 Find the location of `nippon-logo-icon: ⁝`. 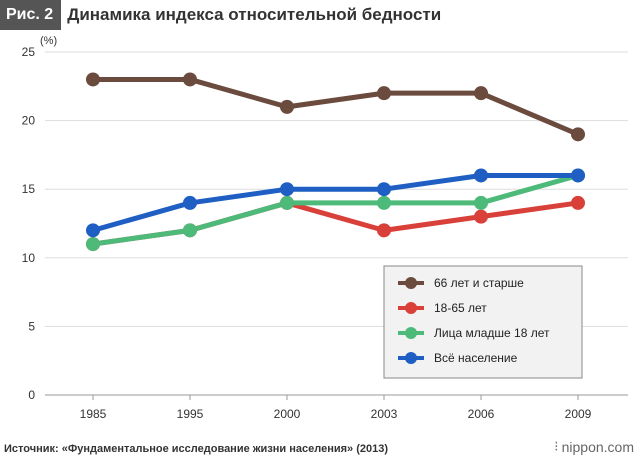

nippon-logo-icon: ⁝ is located at coordinates (556, 446).